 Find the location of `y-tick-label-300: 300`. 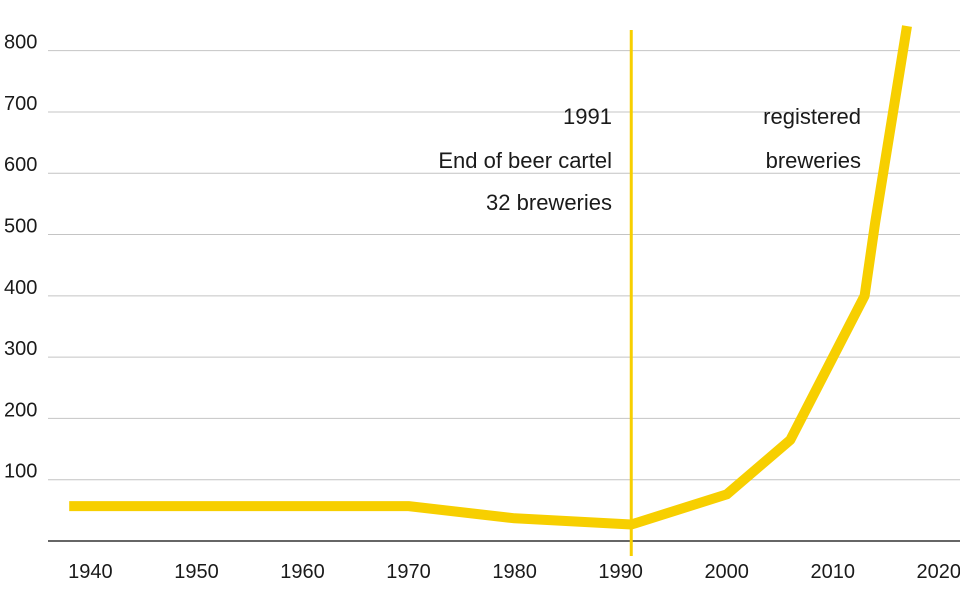

y-tick-label-300: 300 is located at coordinates (20, 349).